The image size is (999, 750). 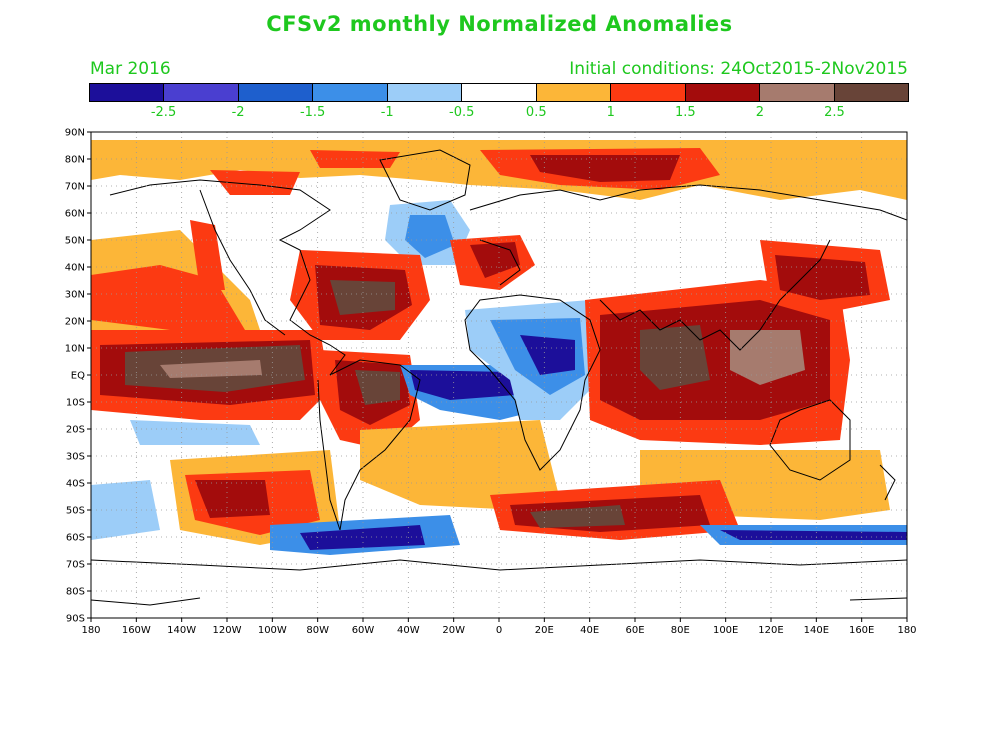 What do you see at coordinates (75, 430) in the screenshot?
I see `lat-label: 20S` at bounding box center [75, 430].